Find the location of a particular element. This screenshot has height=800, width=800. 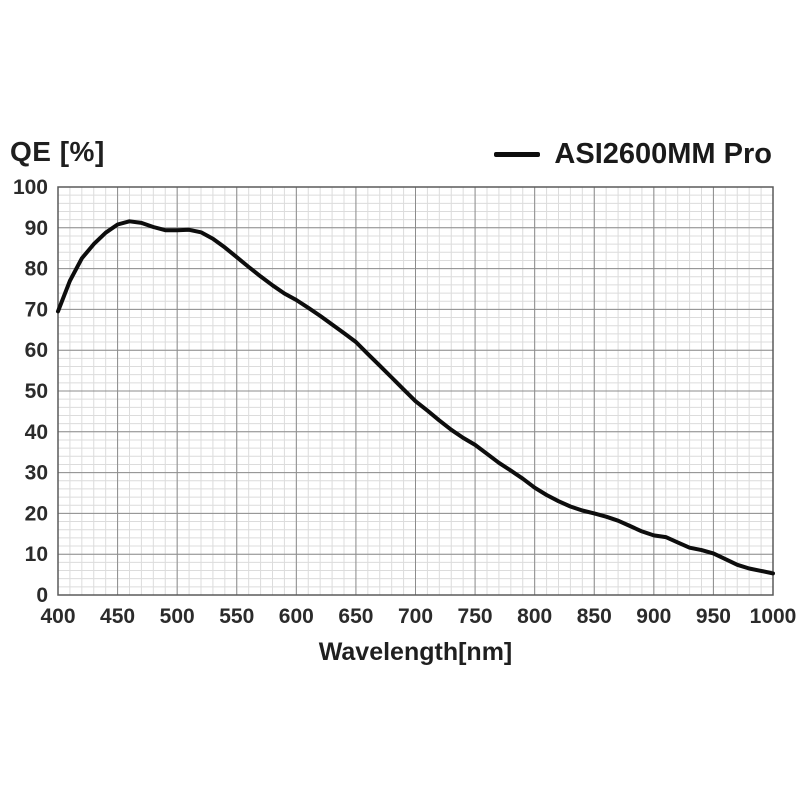

y-tick-label: 0 is located at coordinates (42, 595).